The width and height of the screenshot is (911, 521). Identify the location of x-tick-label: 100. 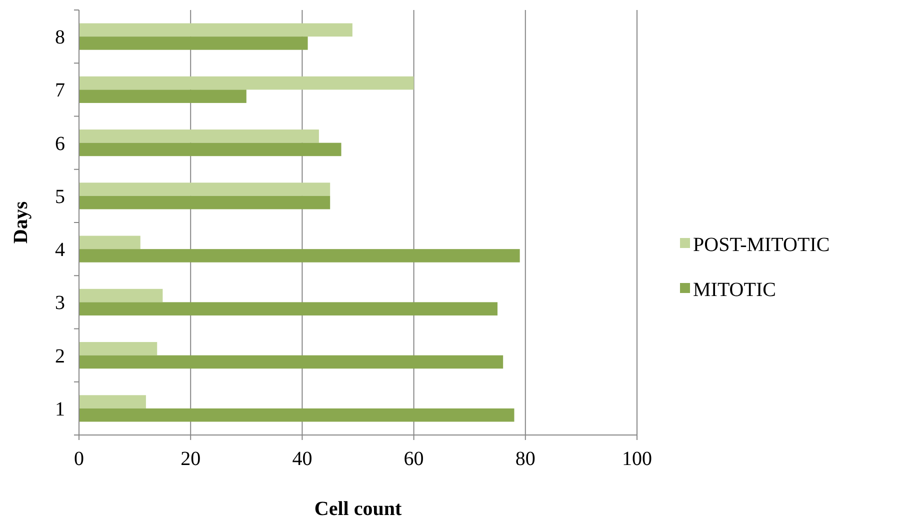
(637, 459).